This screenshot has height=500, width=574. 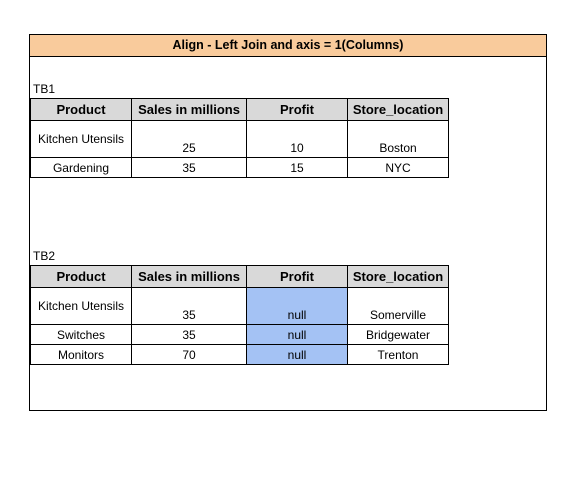 What do you see at coordinates (297, 109) in the screenshot?
I see `tb1-header-profit: Profit` at bounding box center [297, 109].